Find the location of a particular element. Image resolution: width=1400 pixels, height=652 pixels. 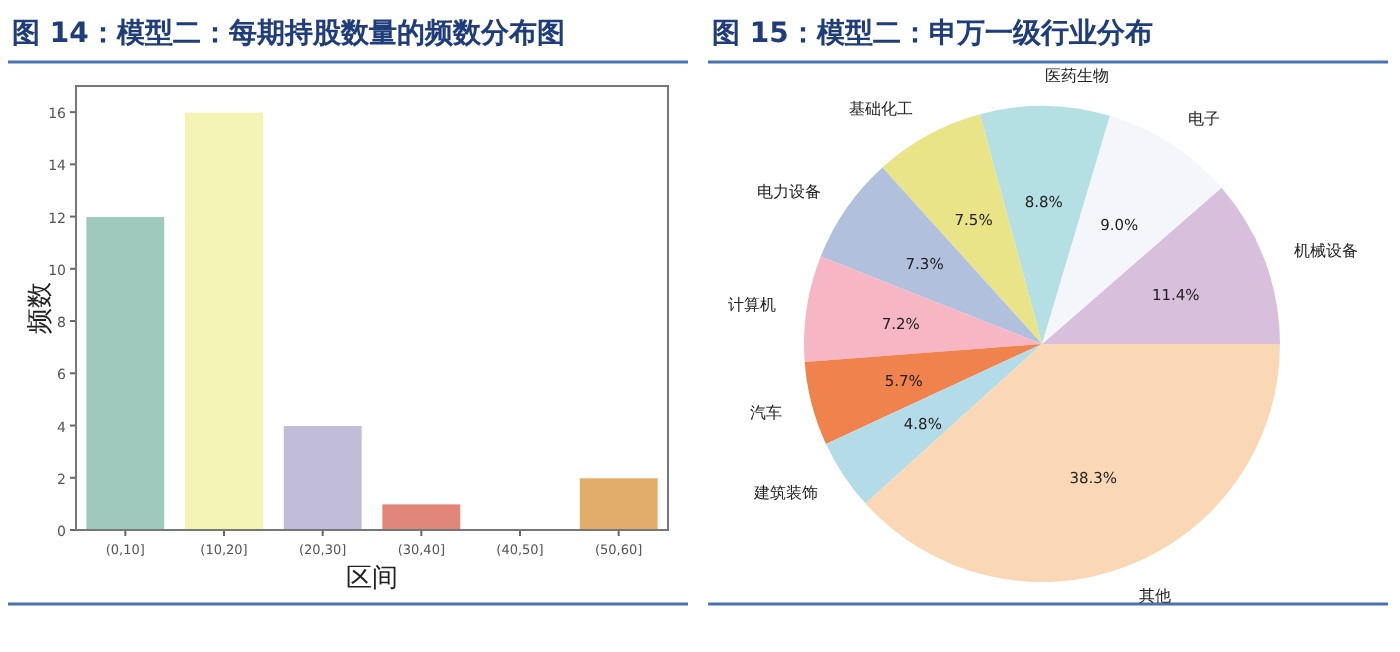

slice-label: 电子 is located at coordinates (1203, 118).